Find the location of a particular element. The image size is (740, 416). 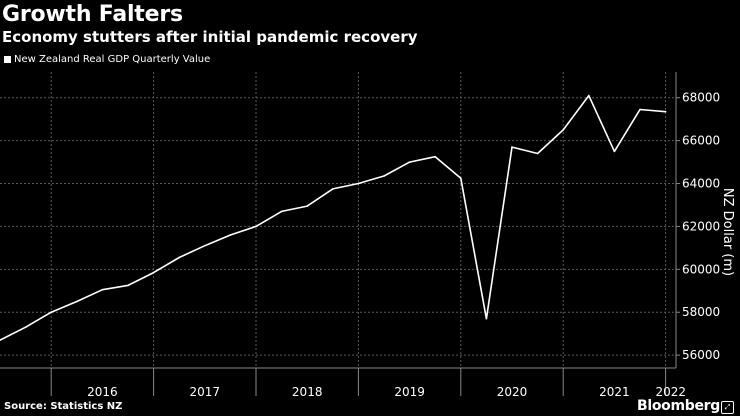

y-tick-label: 56000 is located at coordinates (701, 355).